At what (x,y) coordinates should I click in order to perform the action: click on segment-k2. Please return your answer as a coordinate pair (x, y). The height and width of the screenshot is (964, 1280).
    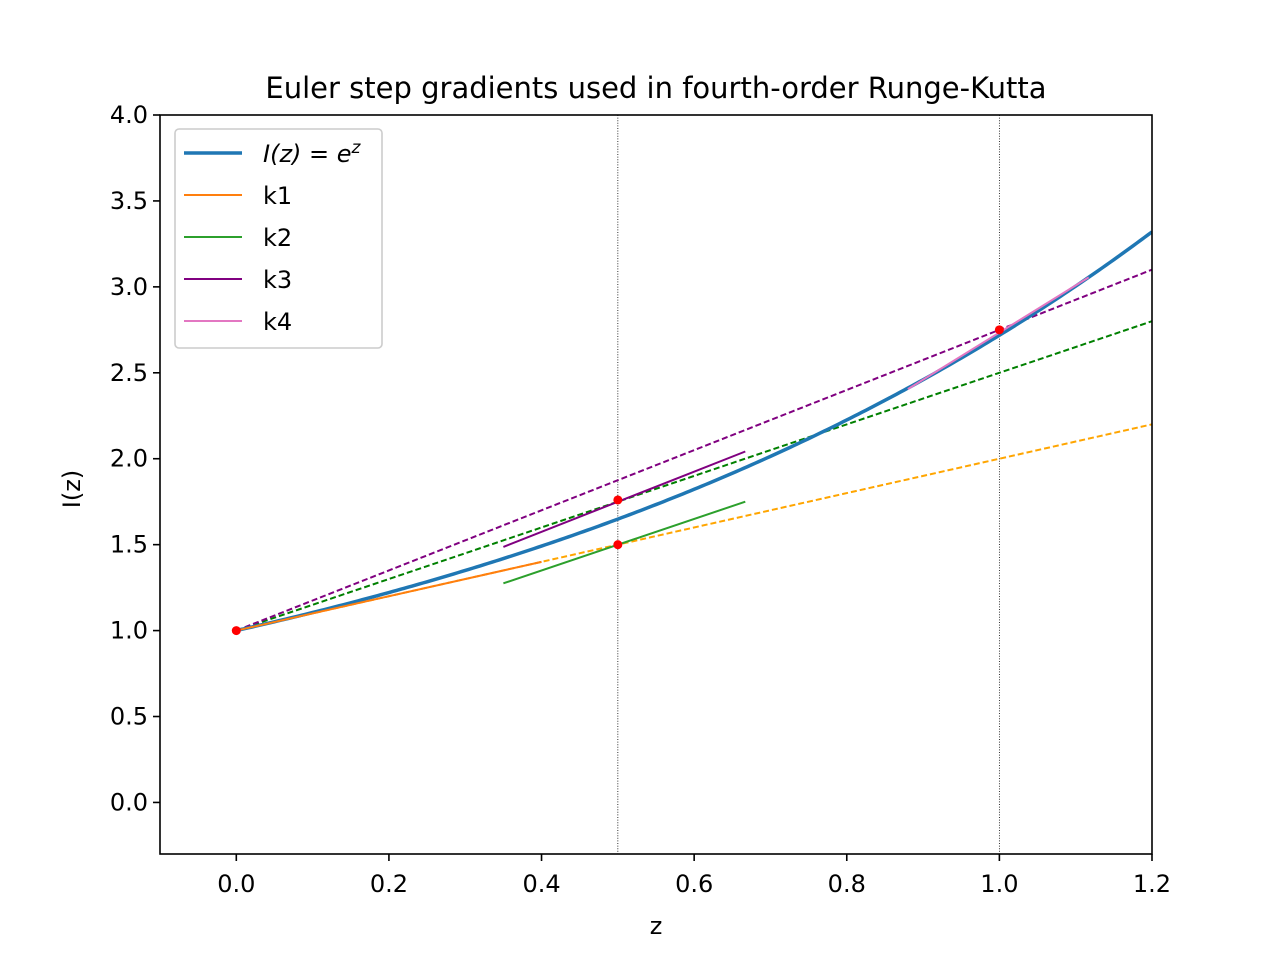
    Looking at the image, I should click on (624, 542).